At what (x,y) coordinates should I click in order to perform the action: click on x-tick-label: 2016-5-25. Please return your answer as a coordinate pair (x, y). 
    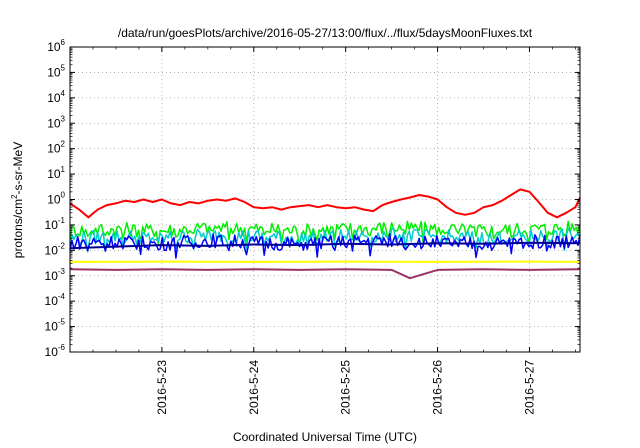
    Looking at the image, I should click on (346, 387).